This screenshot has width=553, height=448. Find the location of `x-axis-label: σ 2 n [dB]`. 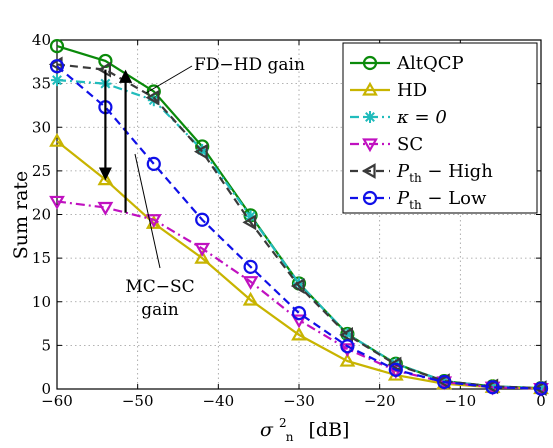

x-axis-label: σ 2 n [dB] is located at coordinates (304, 428).